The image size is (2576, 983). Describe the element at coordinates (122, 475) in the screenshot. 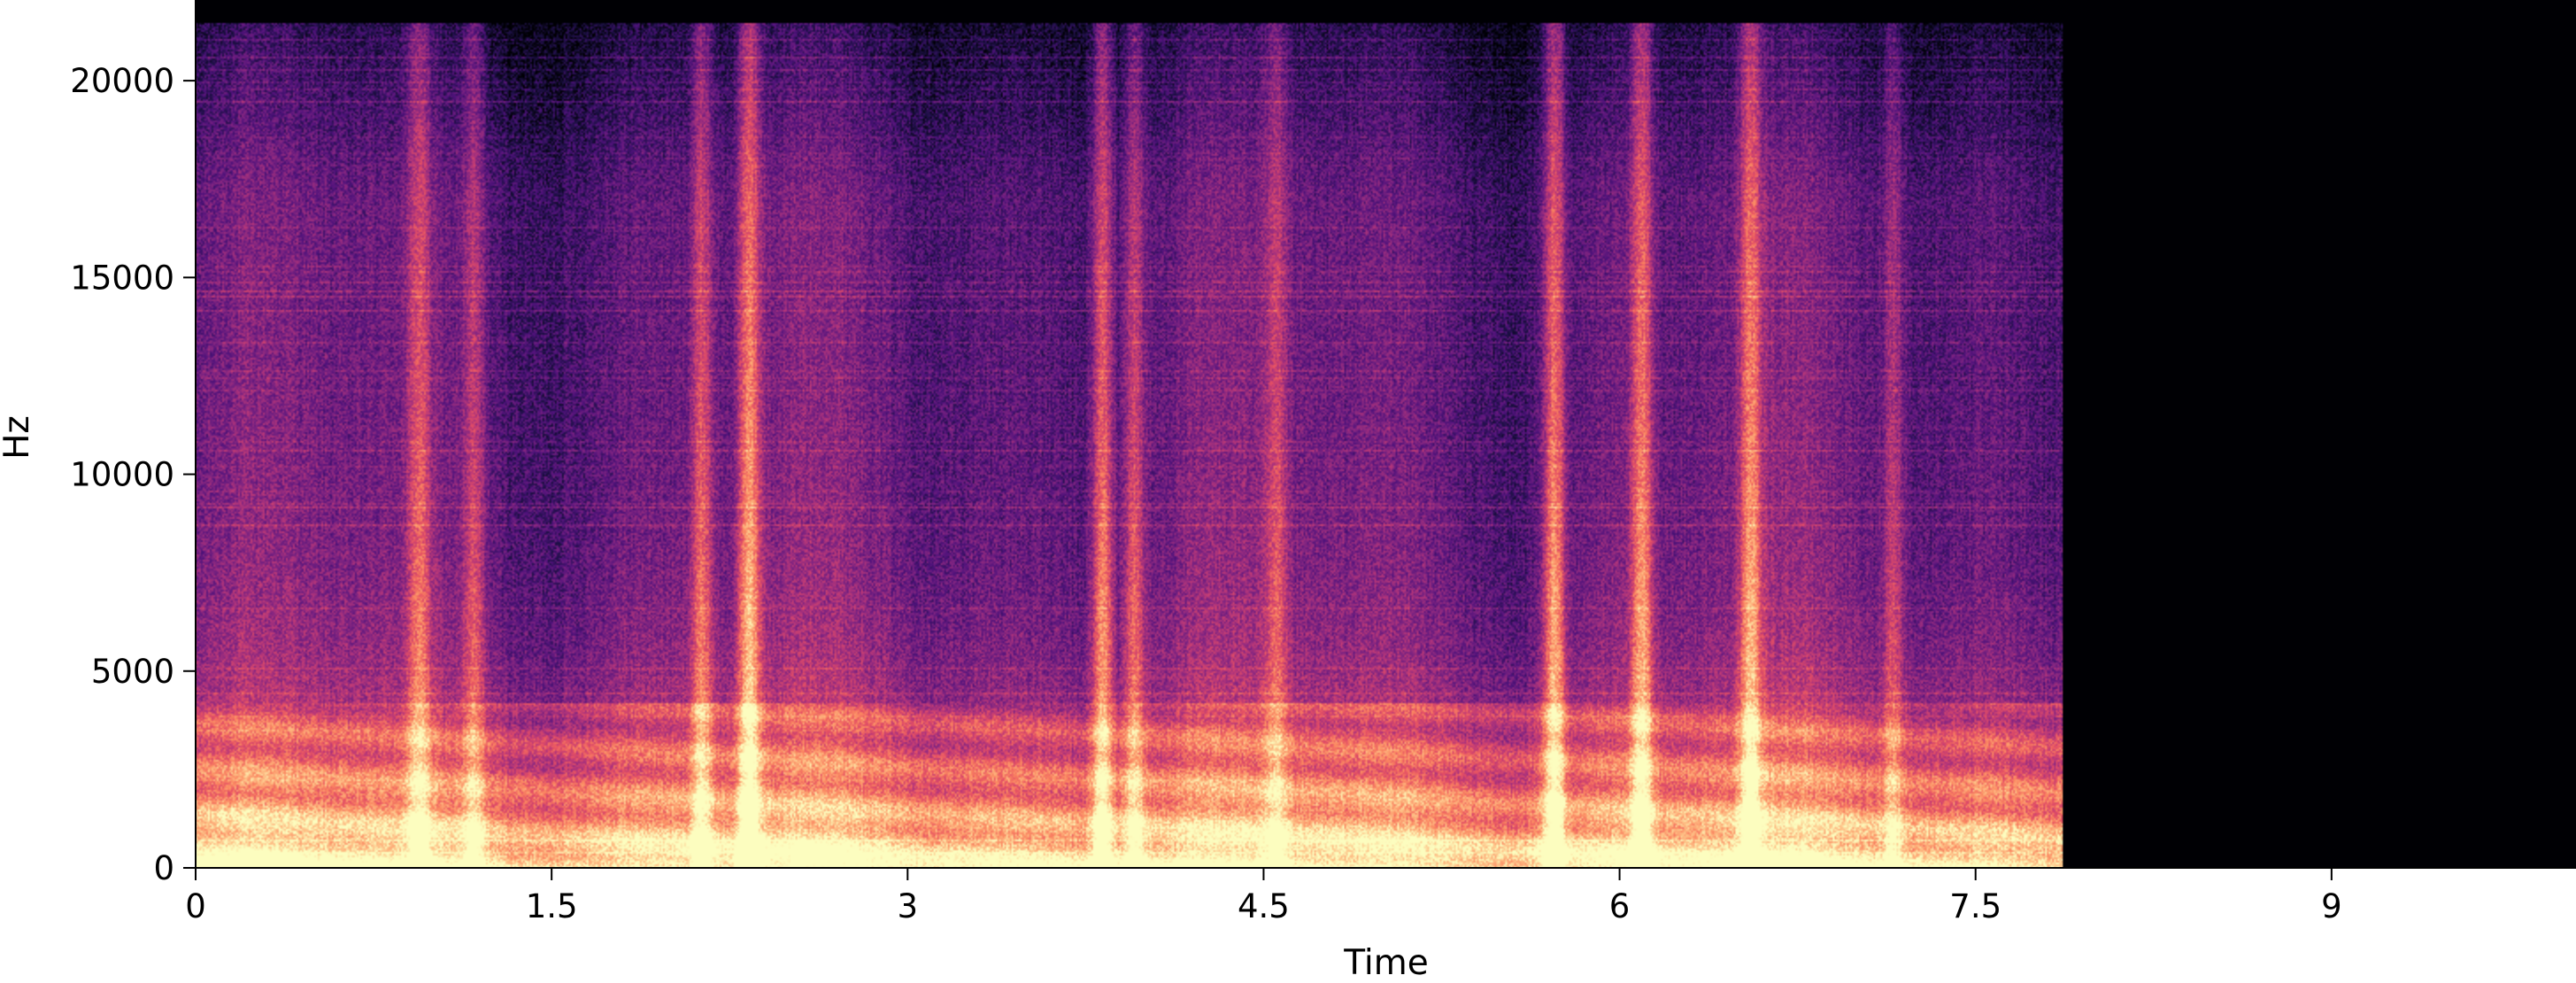

I see `y-tick-label: 10000` at that location.